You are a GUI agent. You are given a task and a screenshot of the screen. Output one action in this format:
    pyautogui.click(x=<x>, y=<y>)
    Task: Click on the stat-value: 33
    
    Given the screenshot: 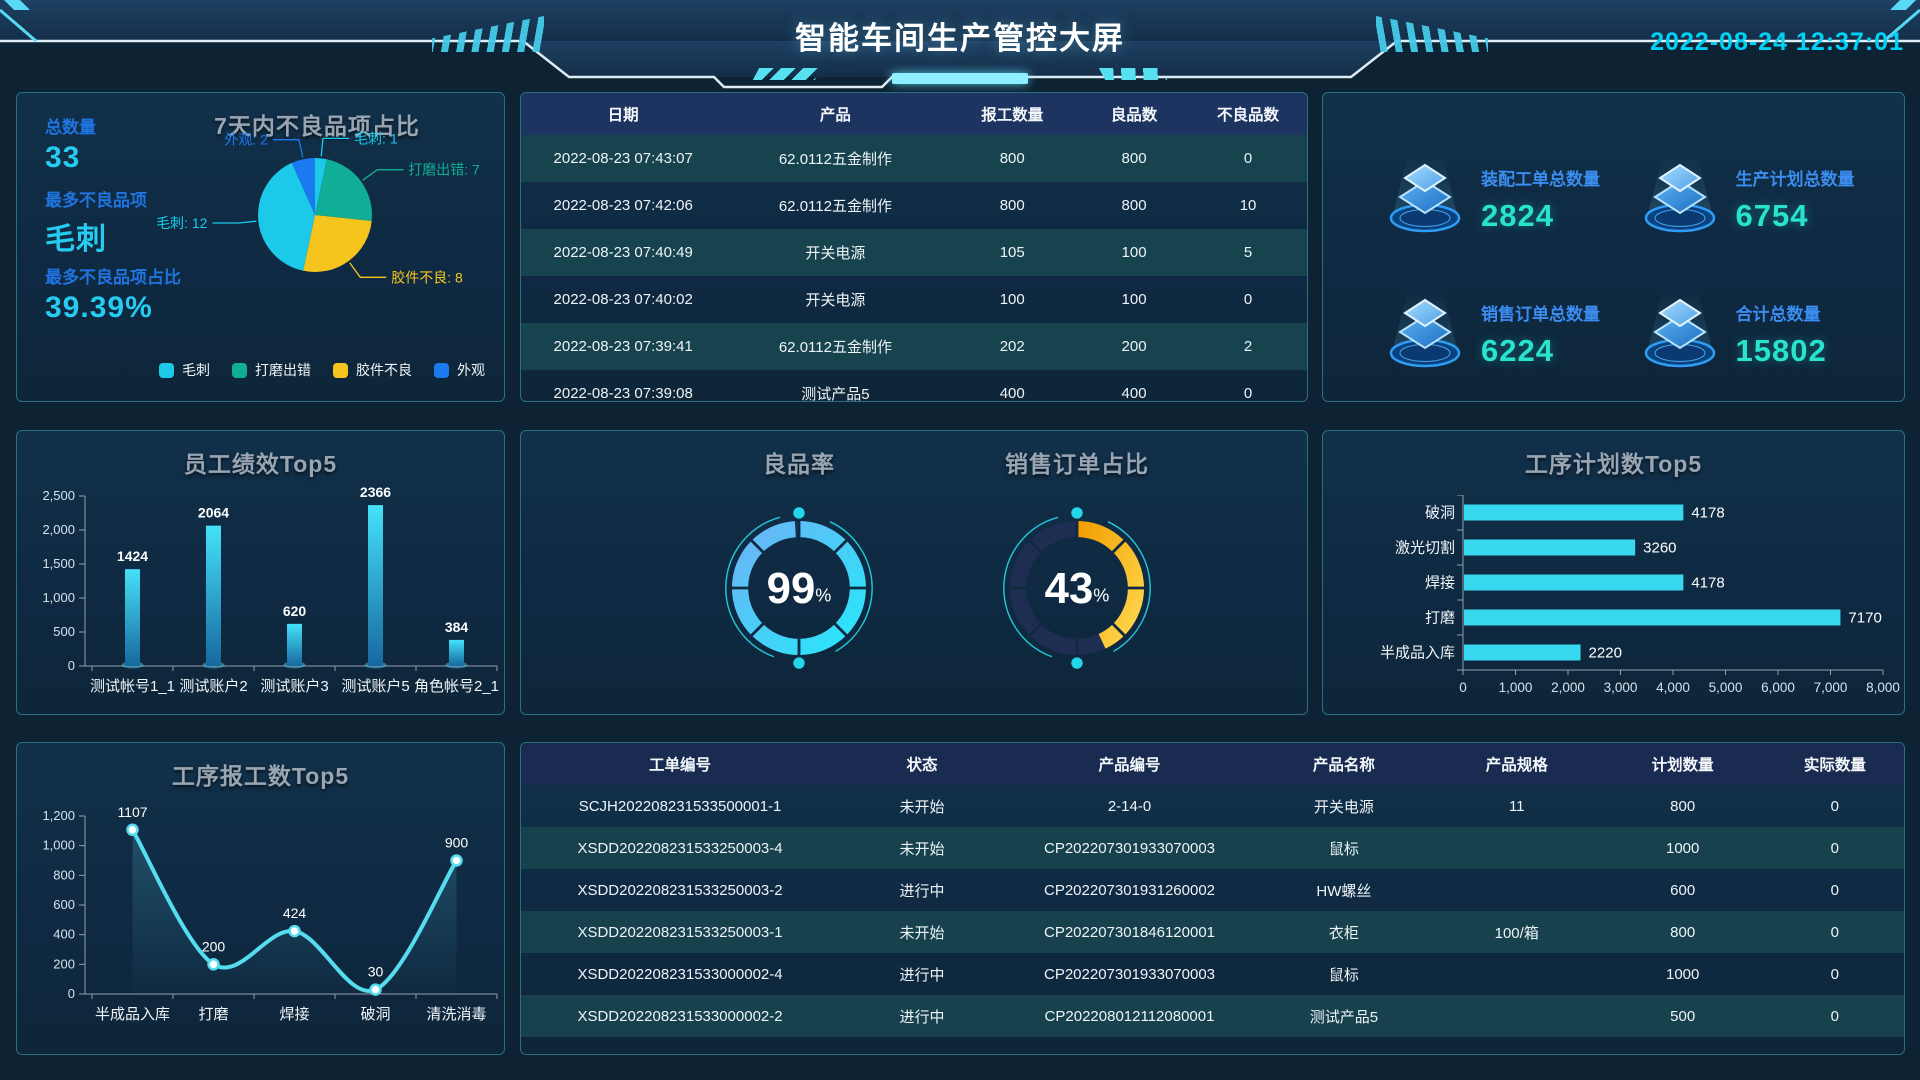 What is the action you would take?
    pyautogui.click(x=63, y=157)
    